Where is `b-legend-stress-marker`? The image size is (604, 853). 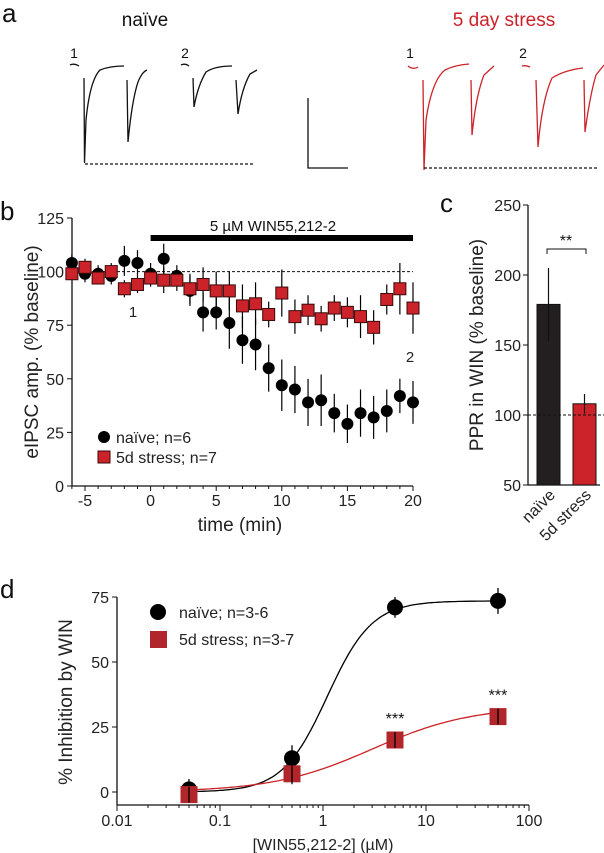 b-legend-stress-marker is located at coordinates (104, 457).